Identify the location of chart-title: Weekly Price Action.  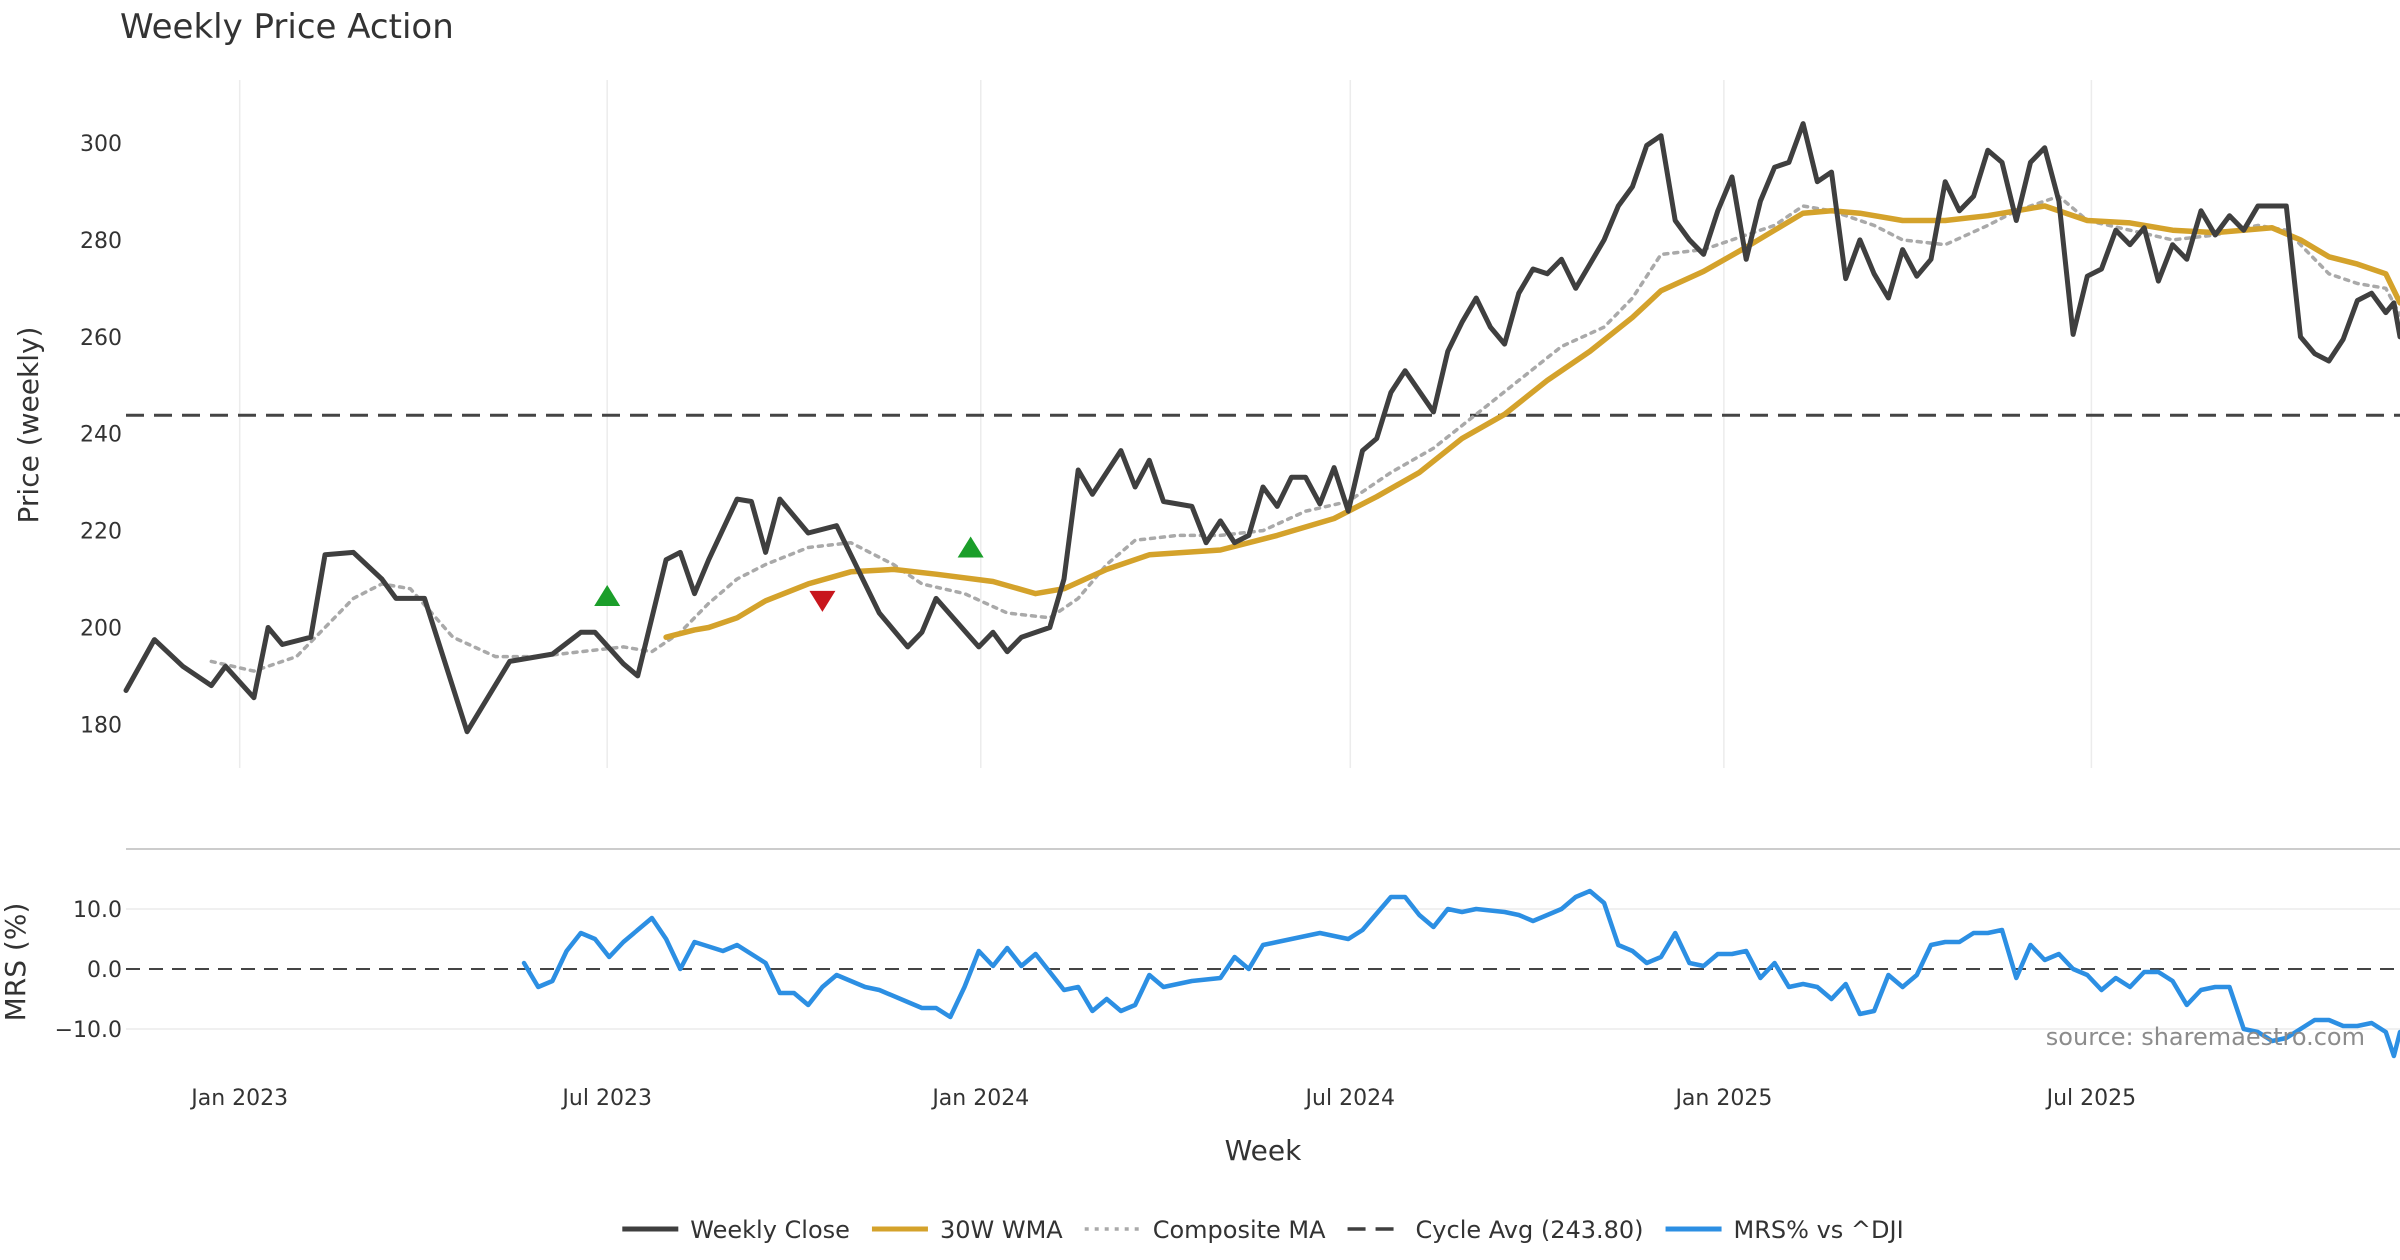
(287, 27).